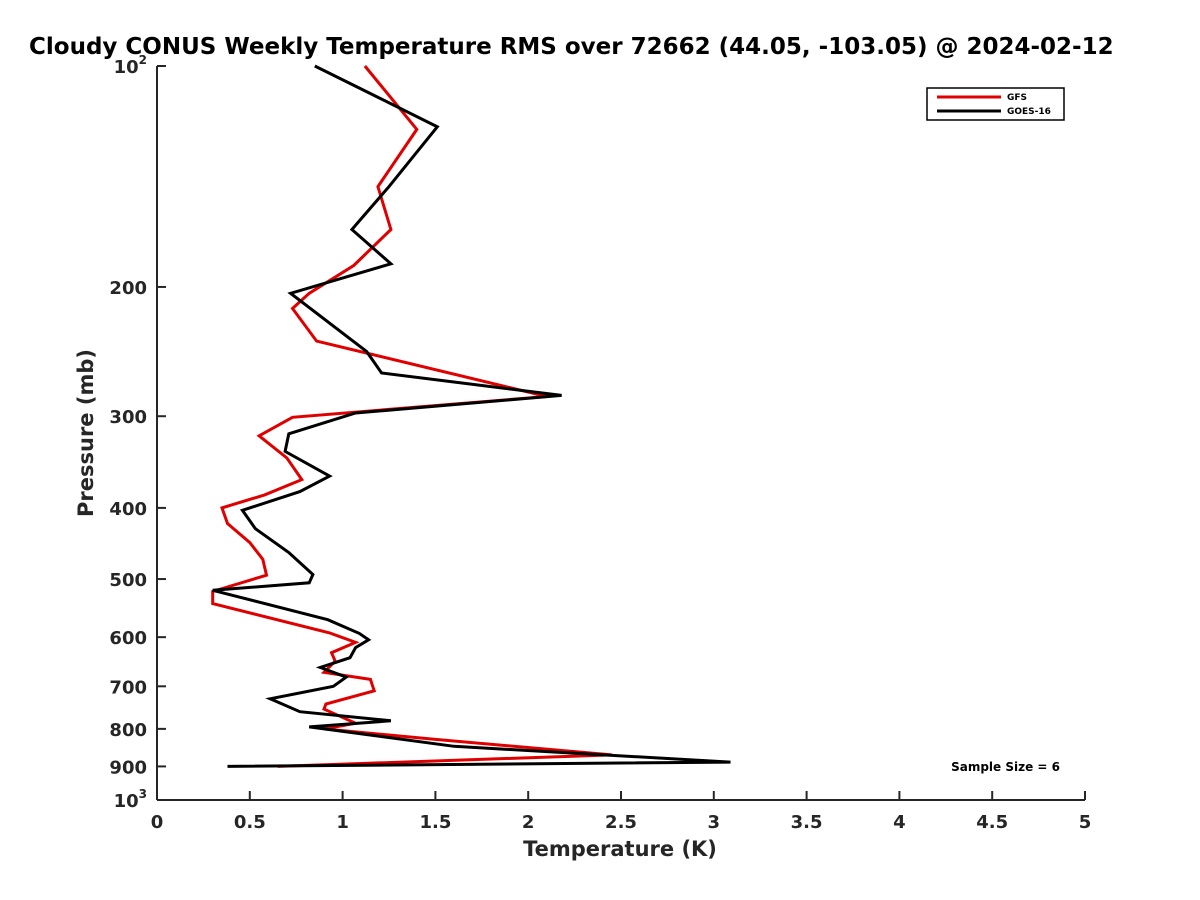 The image size is (1200, 900). Describe the element at coordinates (620, 849) in the screenshot. I see `x-axis-label: Temperature (K)` at that location.